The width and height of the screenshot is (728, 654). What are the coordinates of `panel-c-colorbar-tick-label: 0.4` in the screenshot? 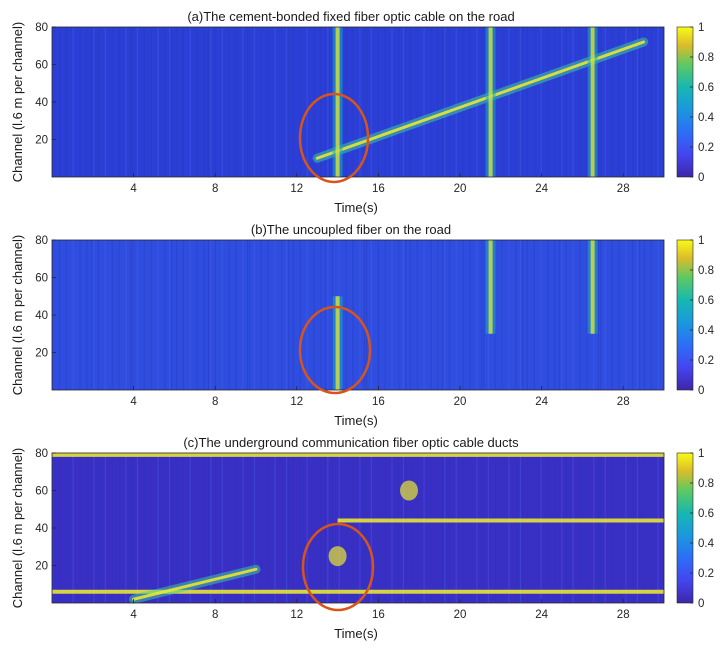 It's located at (706, 544).